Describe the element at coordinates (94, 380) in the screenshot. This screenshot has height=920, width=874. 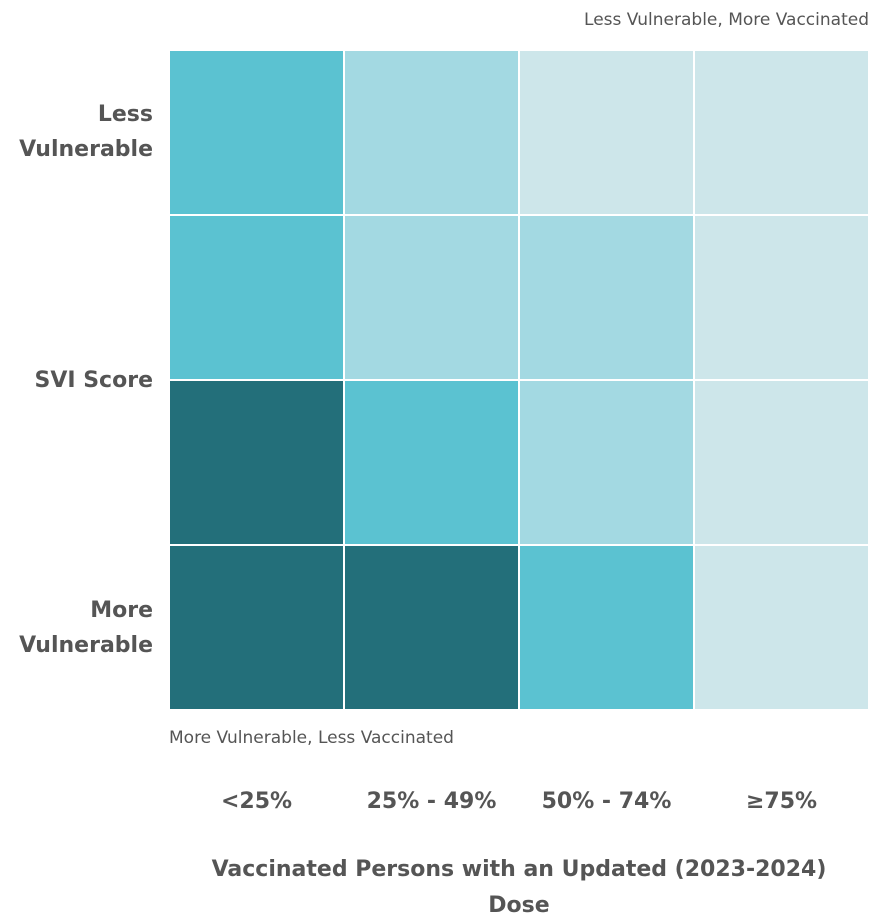
I see `y-axis-title: SVI Score` at that location.